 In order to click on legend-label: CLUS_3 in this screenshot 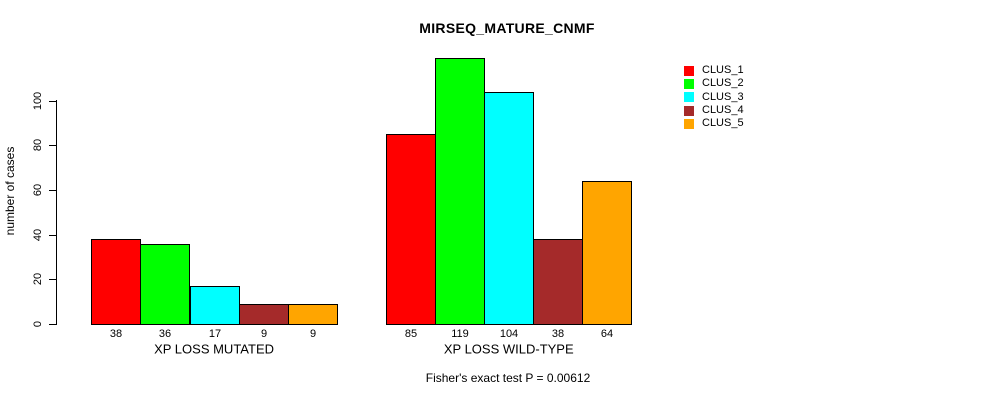, I will do `click(723, 96)`.